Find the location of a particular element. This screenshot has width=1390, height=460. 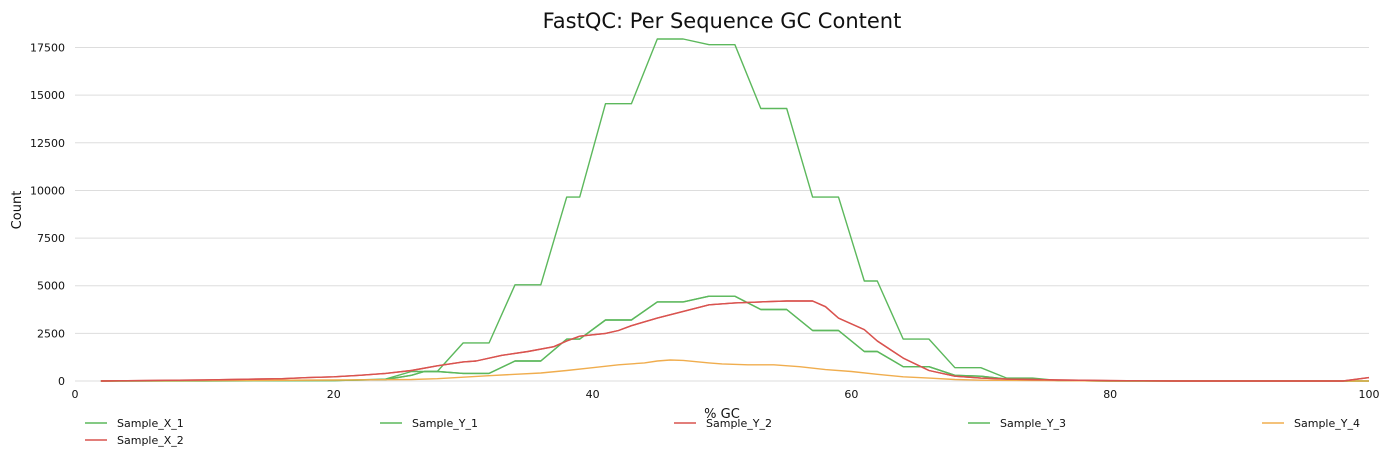

y-axis-label: Count is located at coordinates (17, 210).